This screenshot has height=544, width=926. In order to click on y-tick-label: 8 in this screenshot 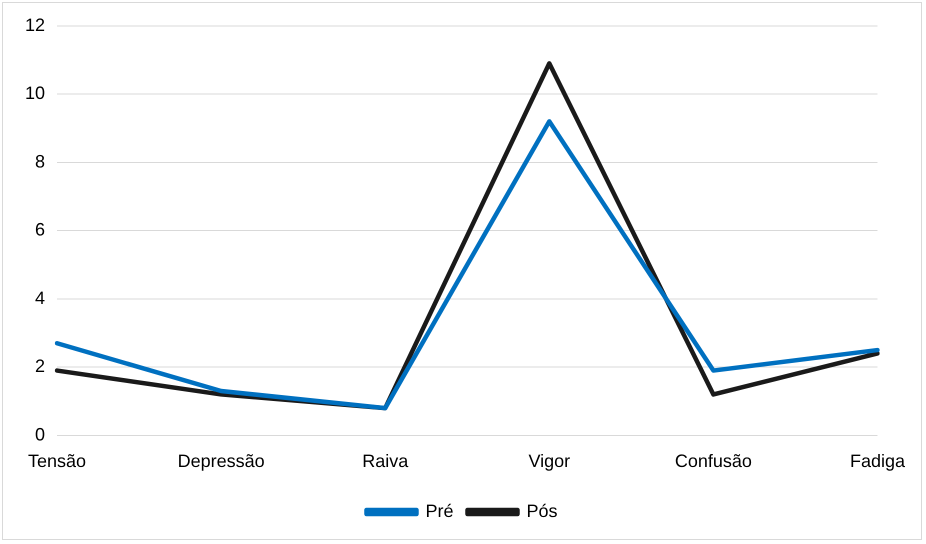, I will do `click(40, 161)`.